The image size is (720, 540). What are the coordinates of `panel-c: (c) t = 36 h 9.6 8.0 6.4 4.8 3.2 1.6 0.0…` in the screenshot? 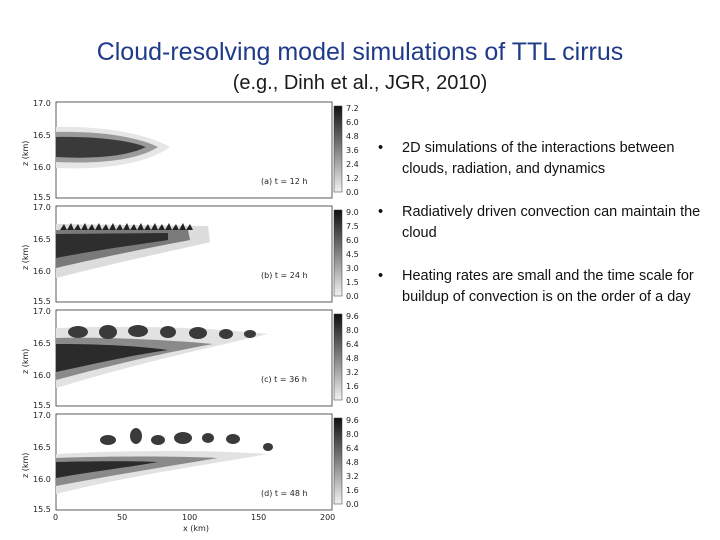 It's located at (190, 358).